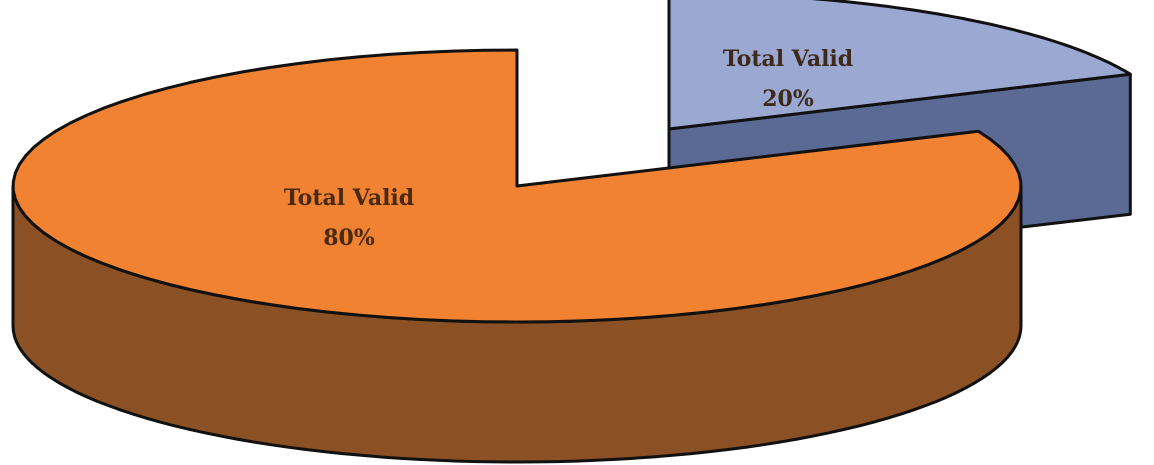 The image size is (1154, 465). I want to click on slice-label-1: Total Valid, so click(349, 198).